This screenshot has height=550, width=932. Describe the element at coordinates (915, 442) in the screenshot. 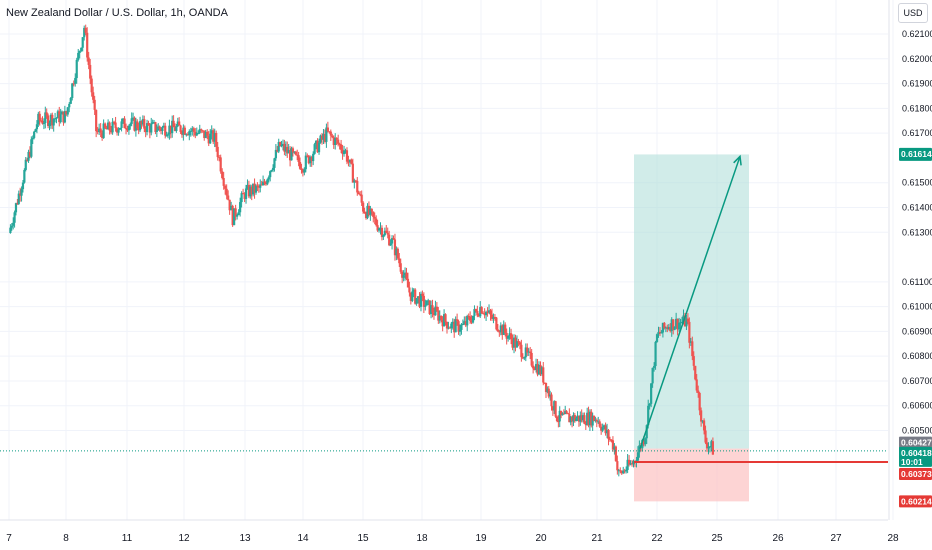

I see `close-price-label-bg` at that location.